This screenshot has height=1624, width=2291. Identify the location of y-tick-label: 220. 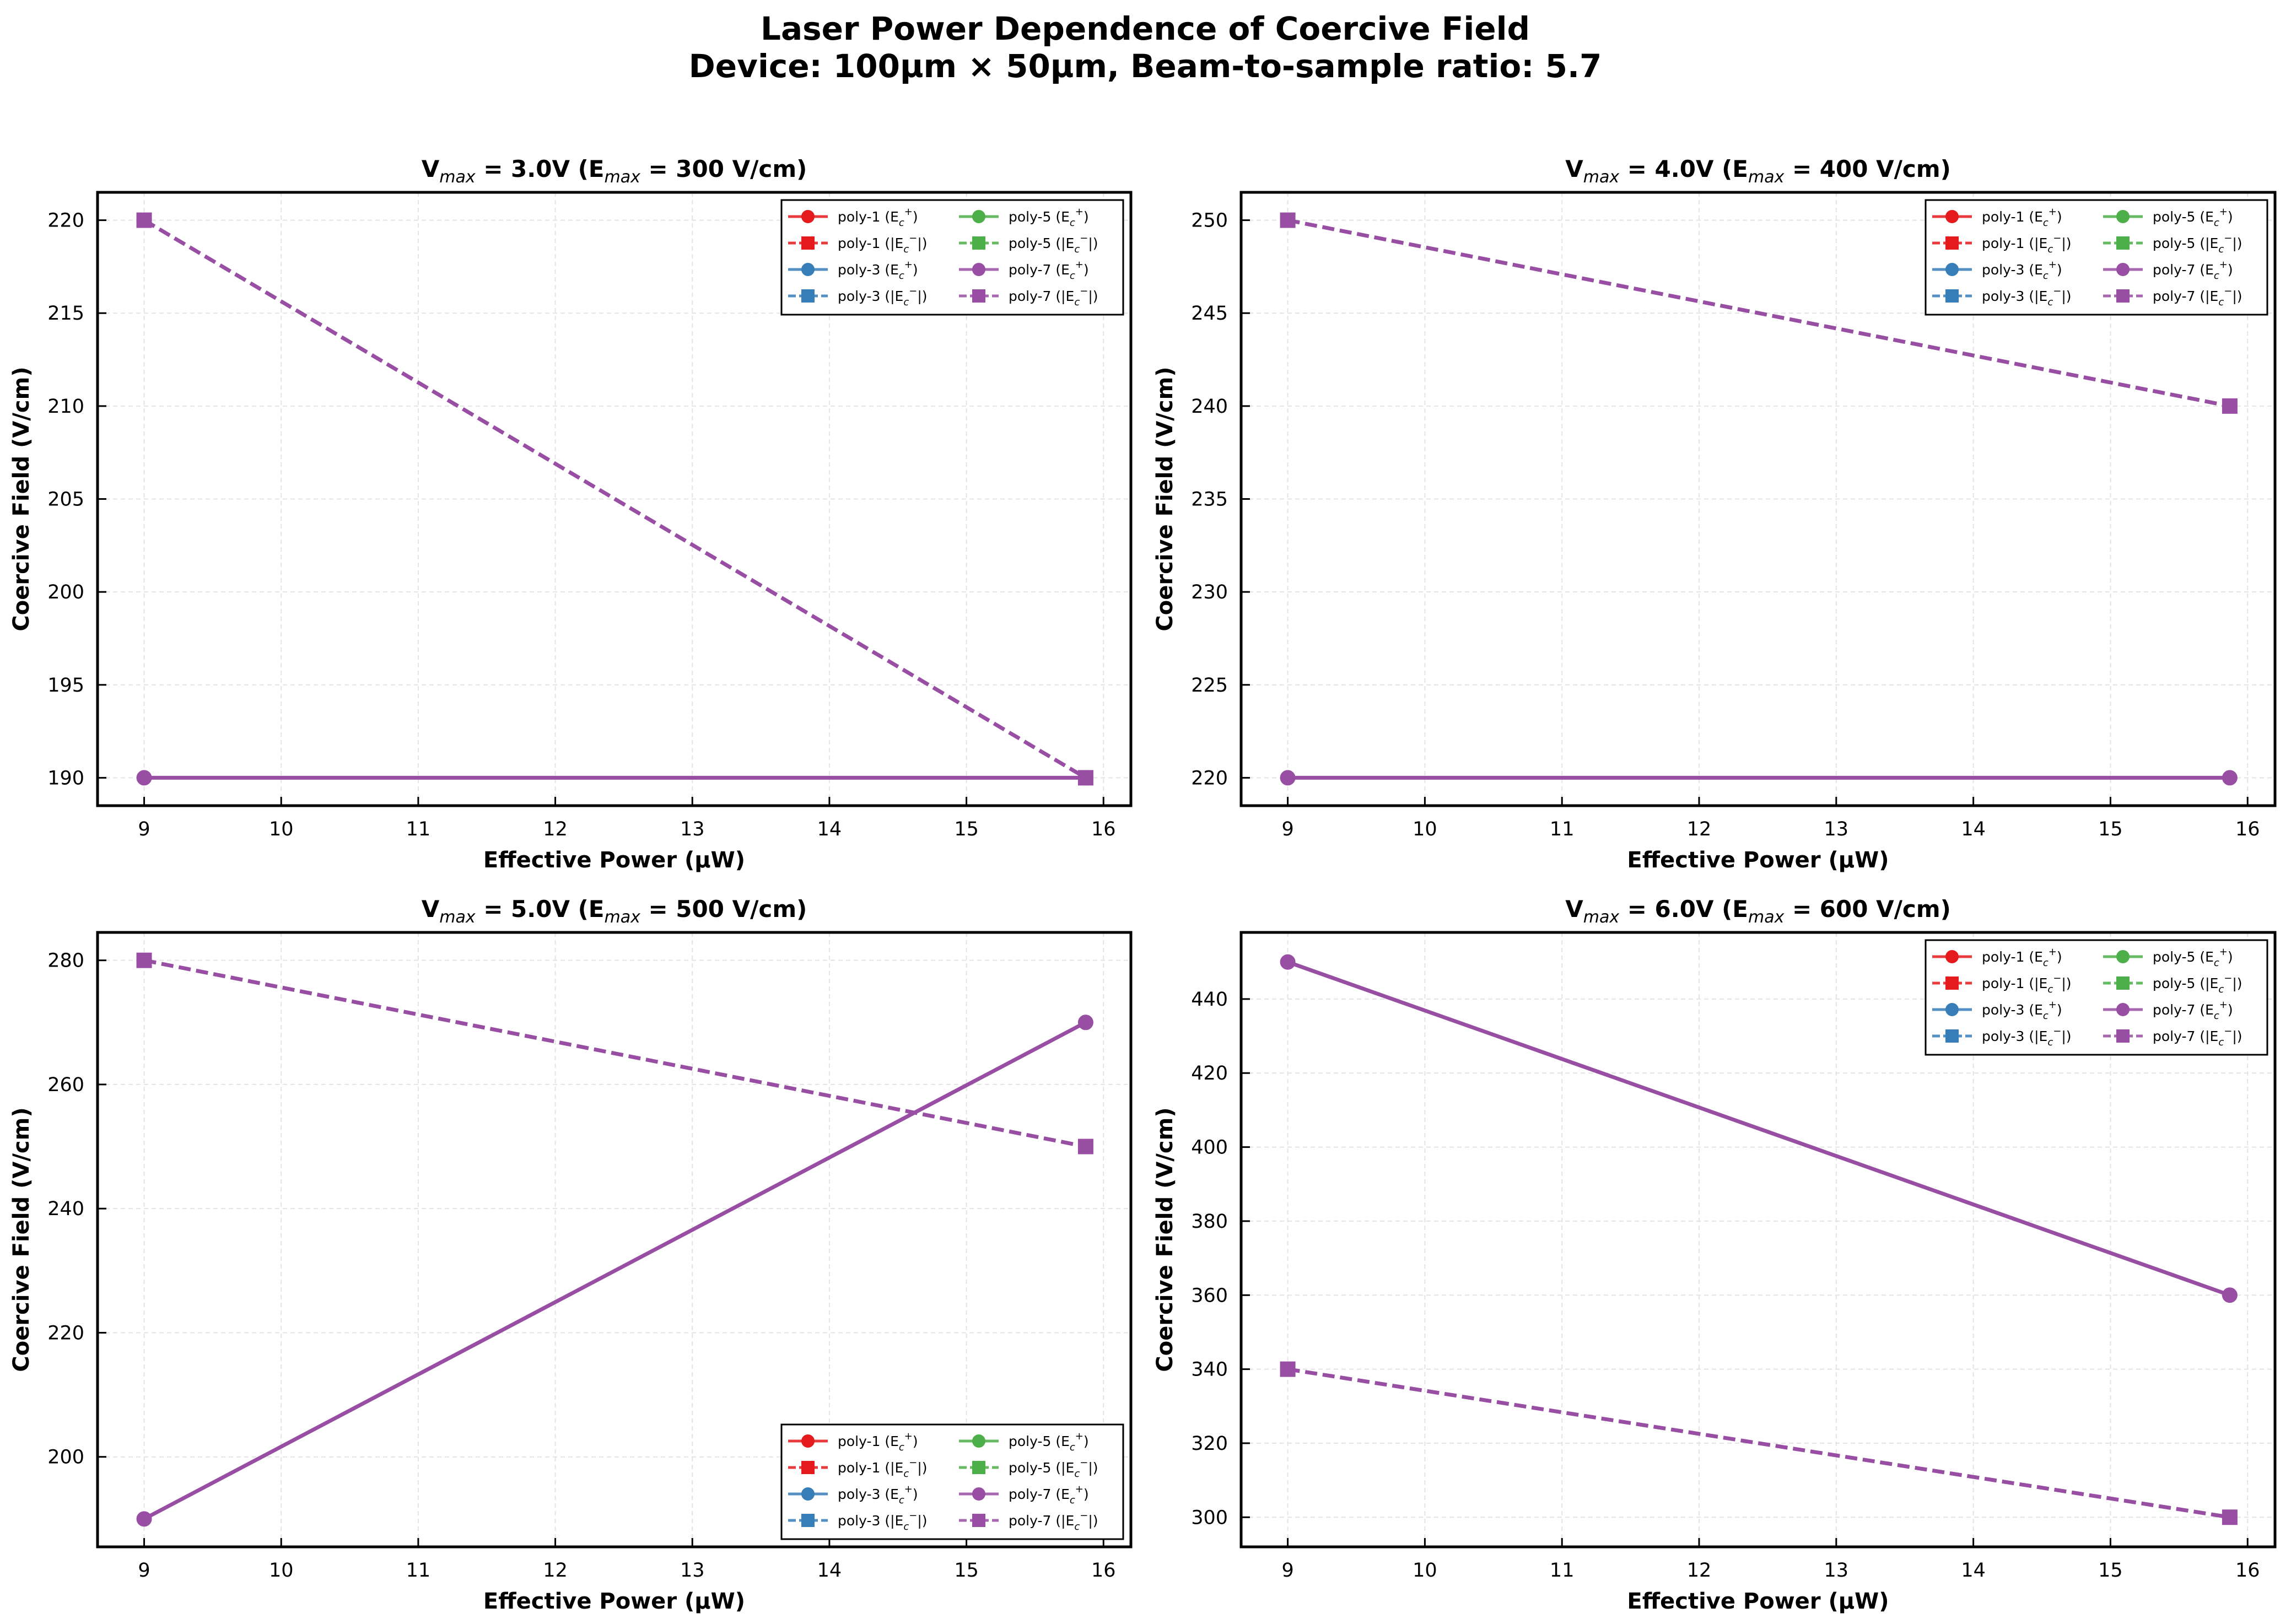
(65, 221).